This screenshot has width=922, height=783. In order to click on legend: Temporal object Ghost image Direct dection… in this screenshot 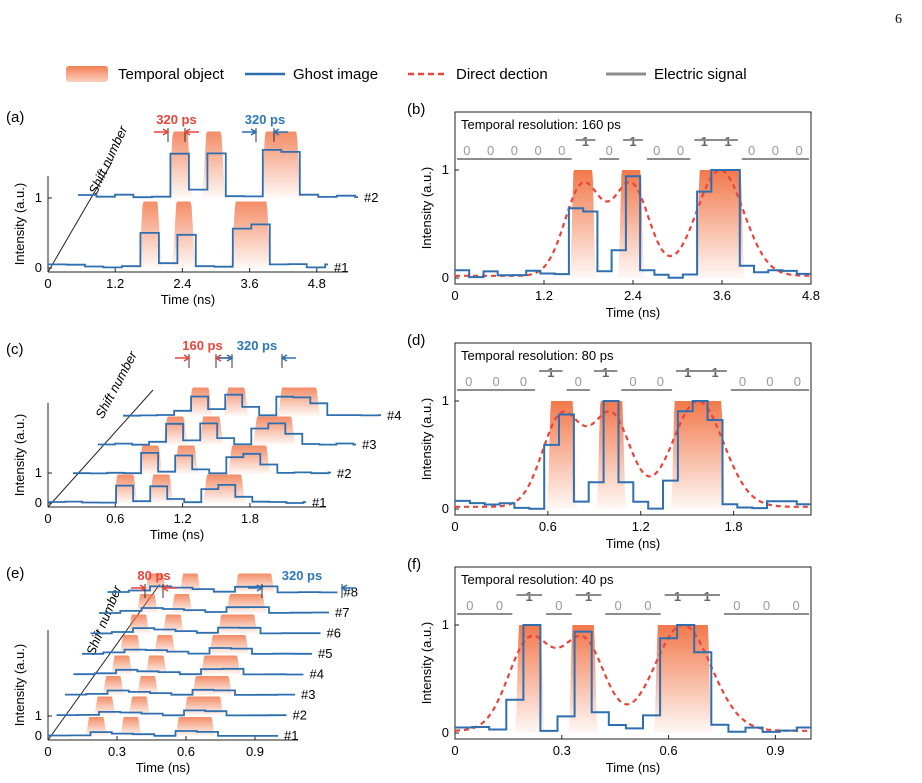, I will do `click(406, 74)`.